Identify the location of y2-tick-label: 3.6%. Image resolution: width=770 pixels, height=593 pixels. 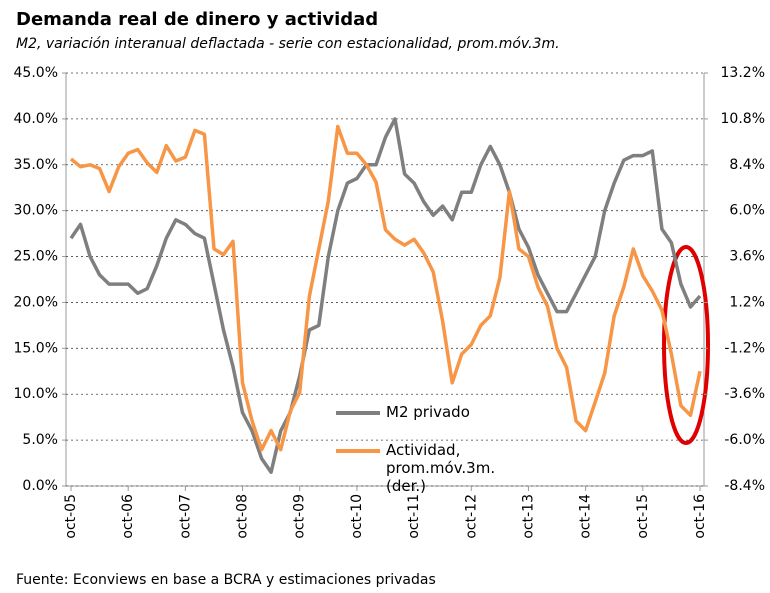
(747, 257).